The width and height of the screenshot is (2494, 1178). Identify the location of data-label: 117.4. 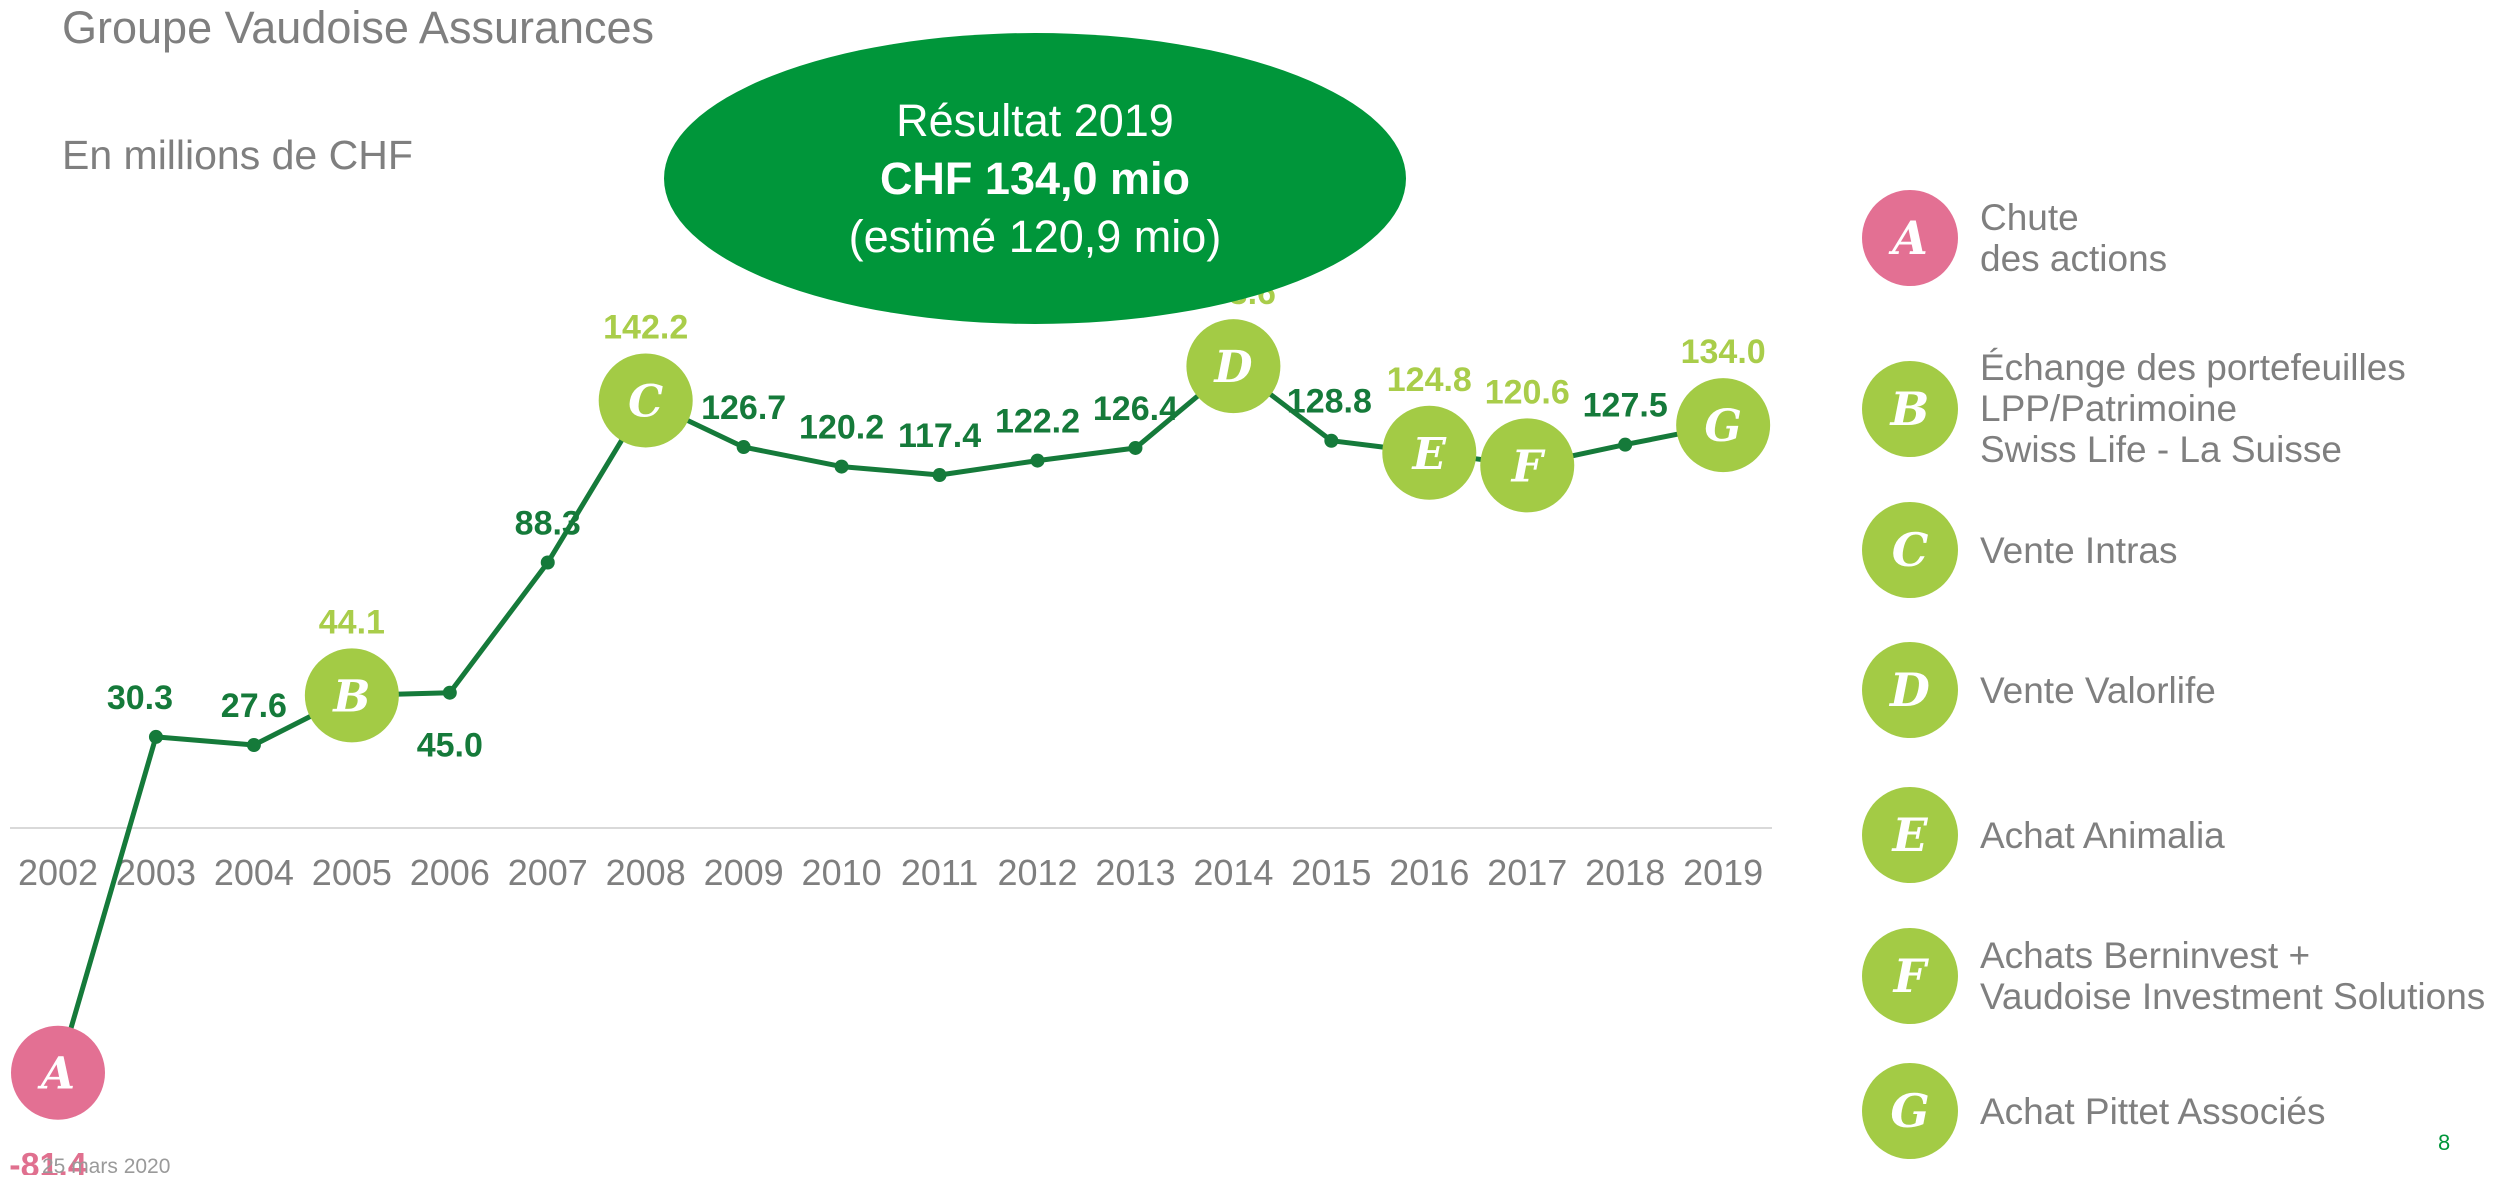
(939, 436).